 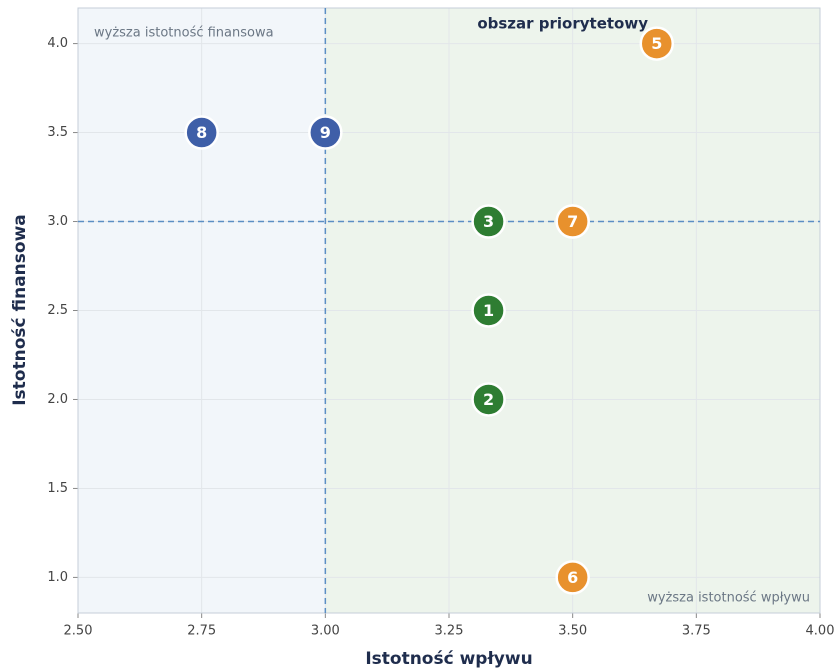 I want to click on y-tick-label: 2.0, so click(x=57, y=399).